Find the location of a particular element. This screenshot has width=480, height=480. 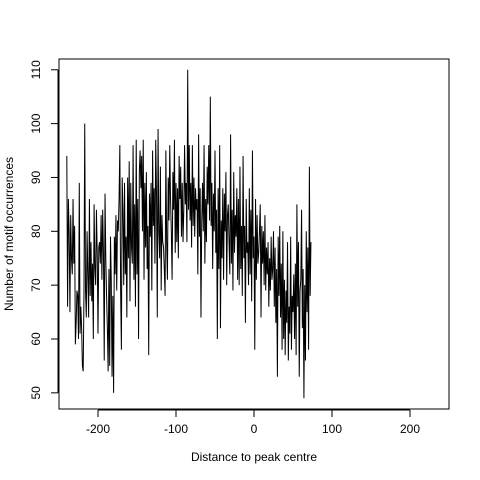

x-tick-label: 100 is located at coordinates (332, 429).